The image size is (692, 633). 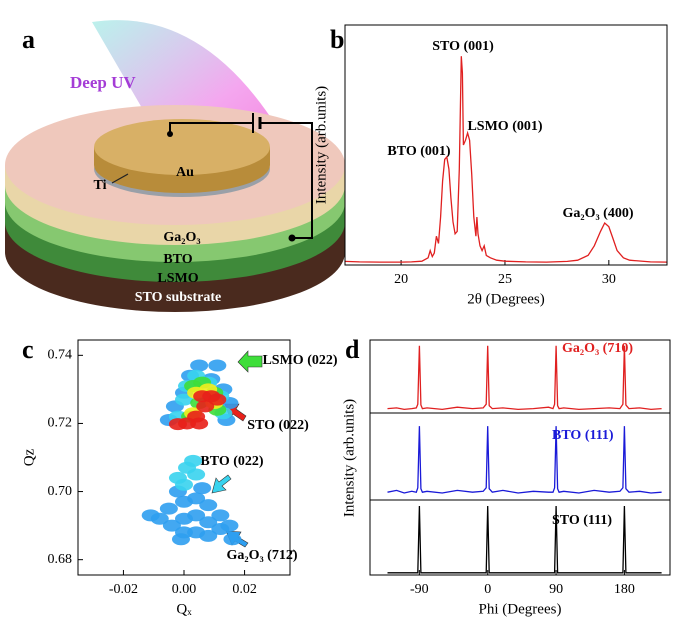 I want to click on uv-label: Deep UV, so click(x=103, y=82).